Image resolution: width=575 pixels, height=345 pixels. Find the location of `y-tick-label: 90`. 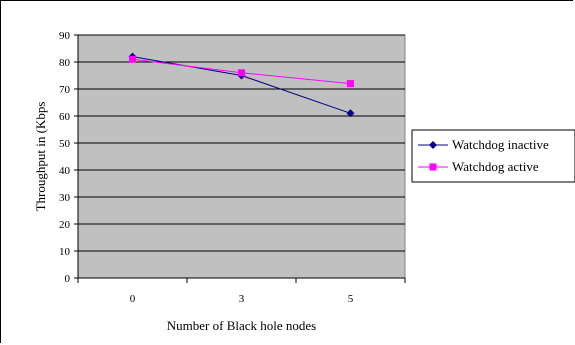

y-tick-label: 90 is located at coordinates (65, 36).